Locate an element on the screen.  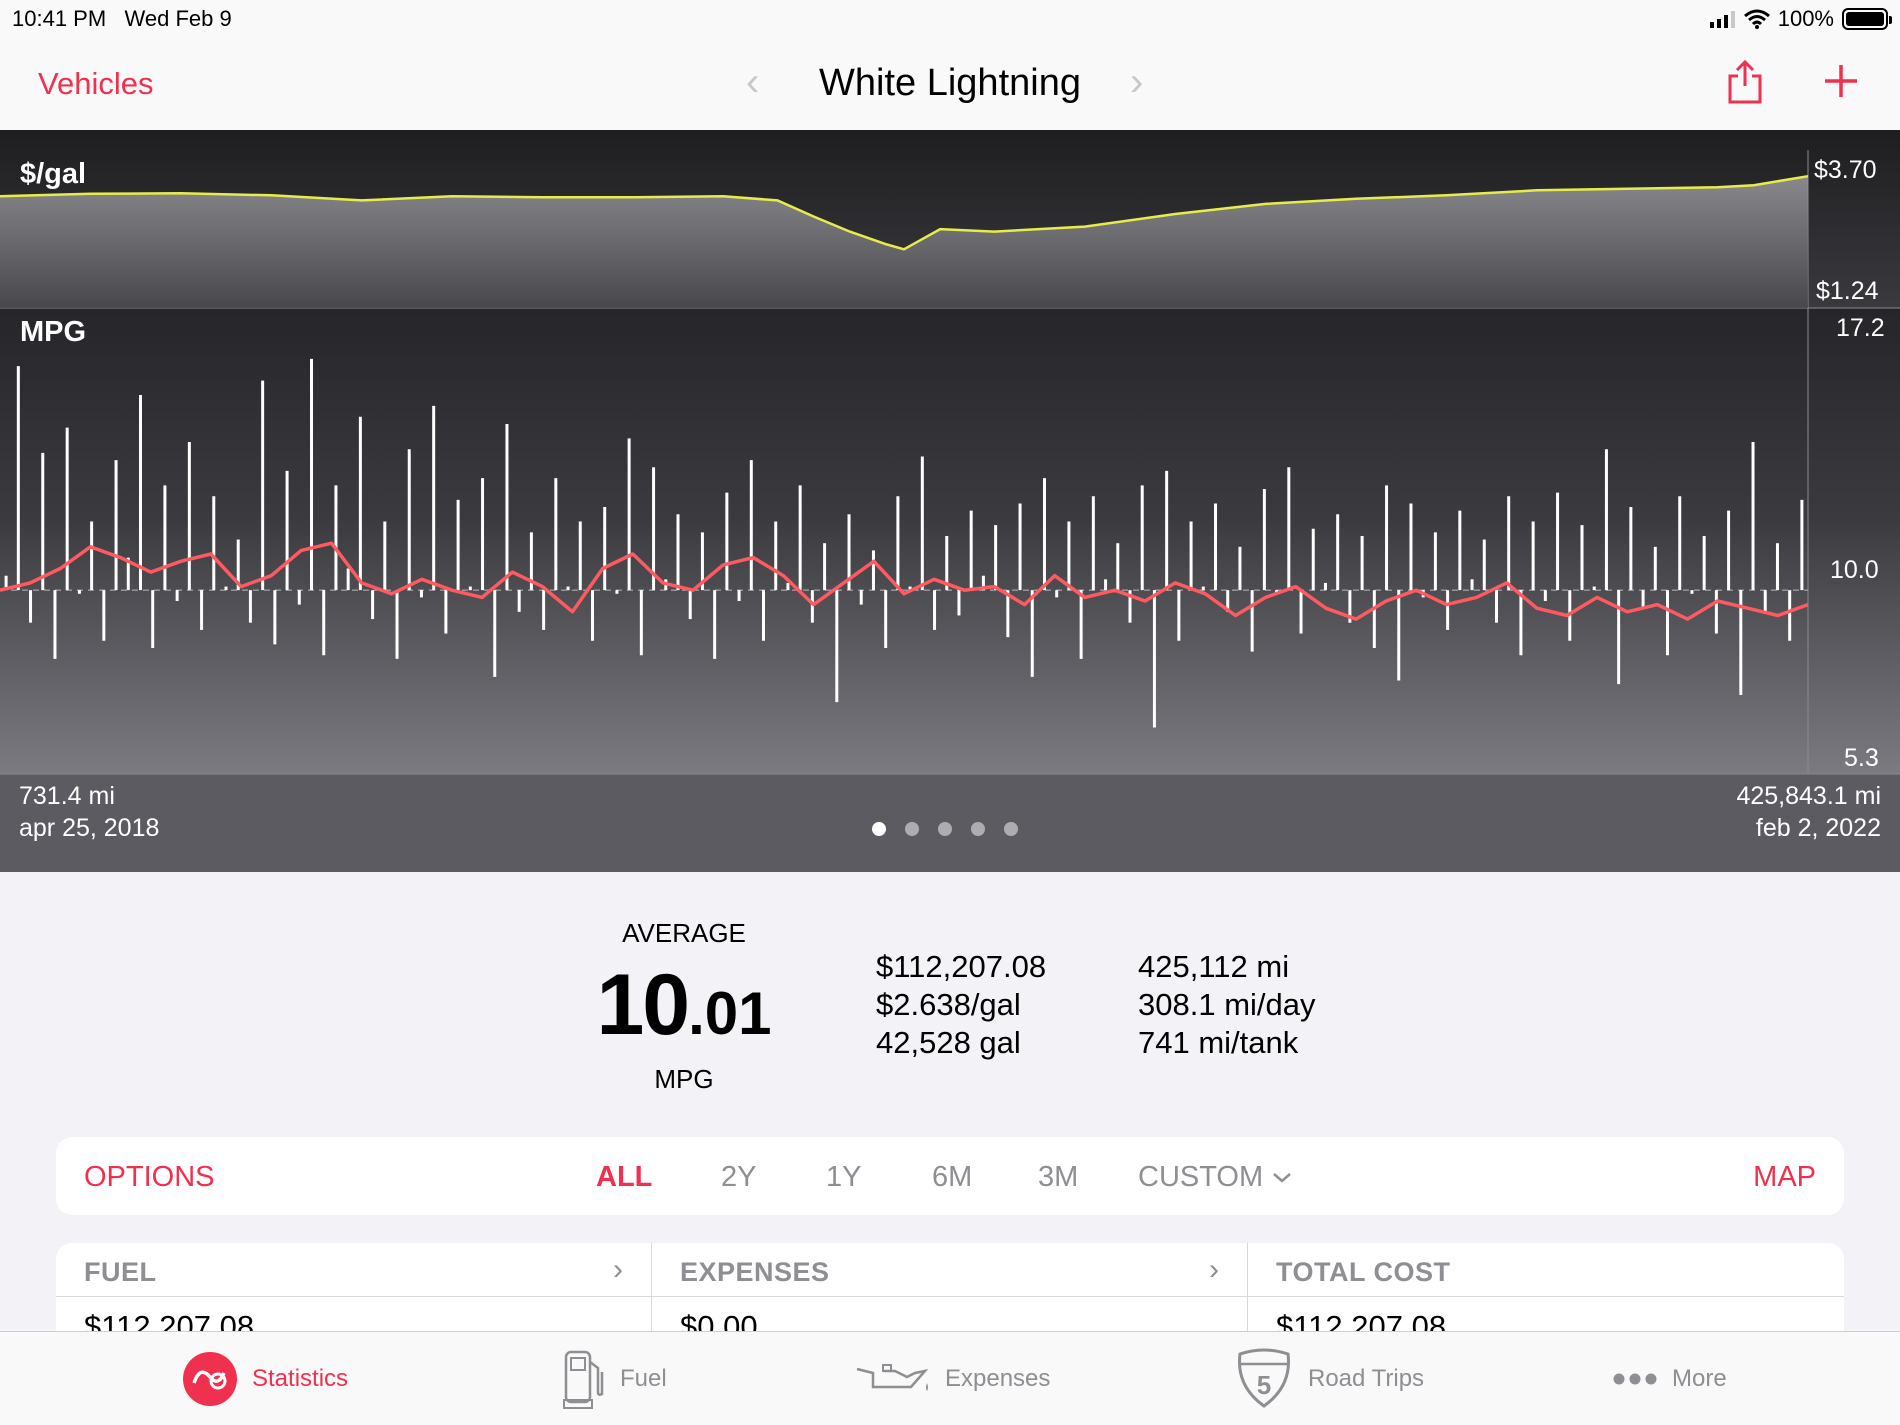
tab-fuel-label: Fuel is located at coordinates (643, 1378).